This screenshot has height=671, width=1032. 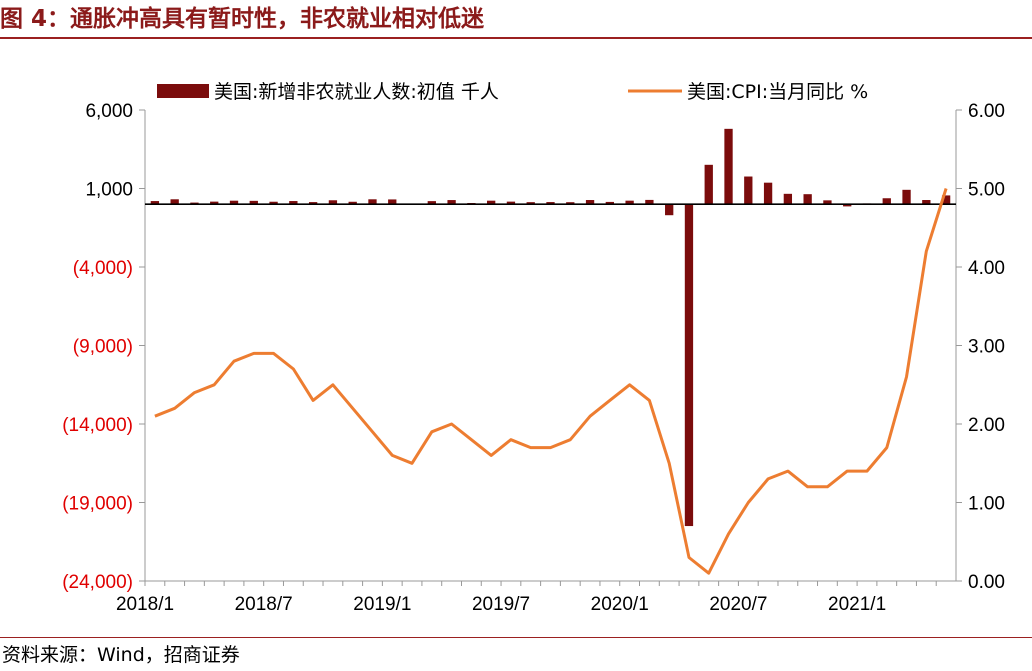 I want to click on right-tick-label: 6.00, so click(x=986, y=111).